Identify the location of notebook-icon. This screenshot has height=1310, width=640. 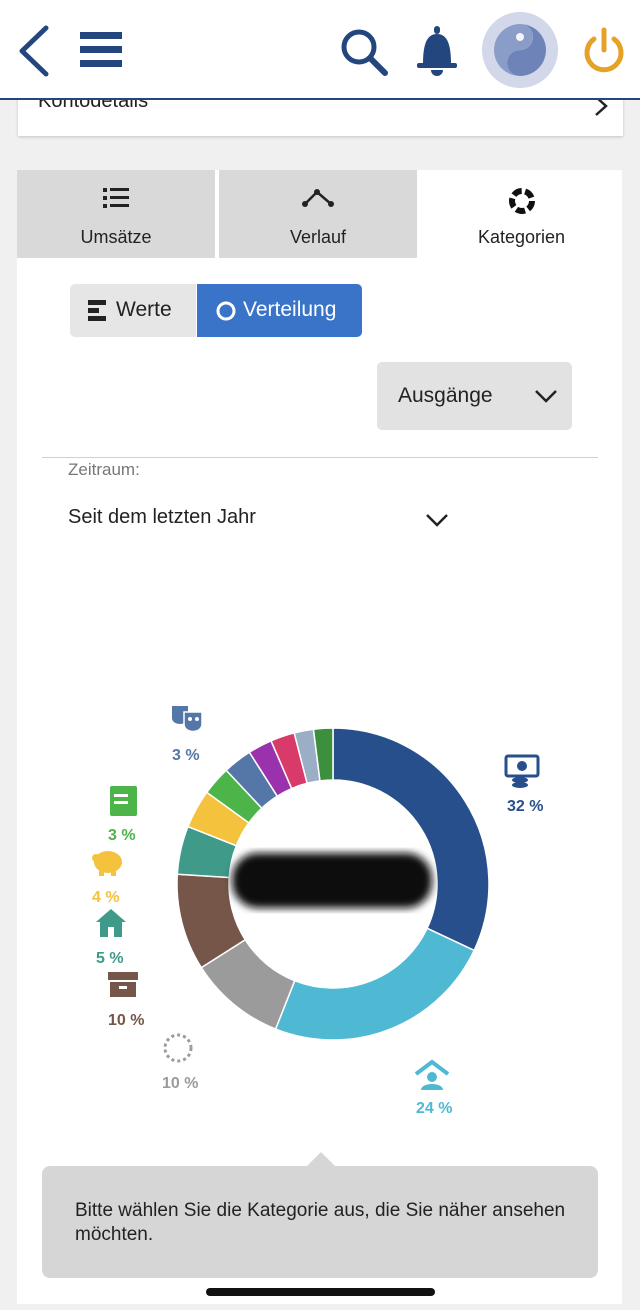
(123, 801).